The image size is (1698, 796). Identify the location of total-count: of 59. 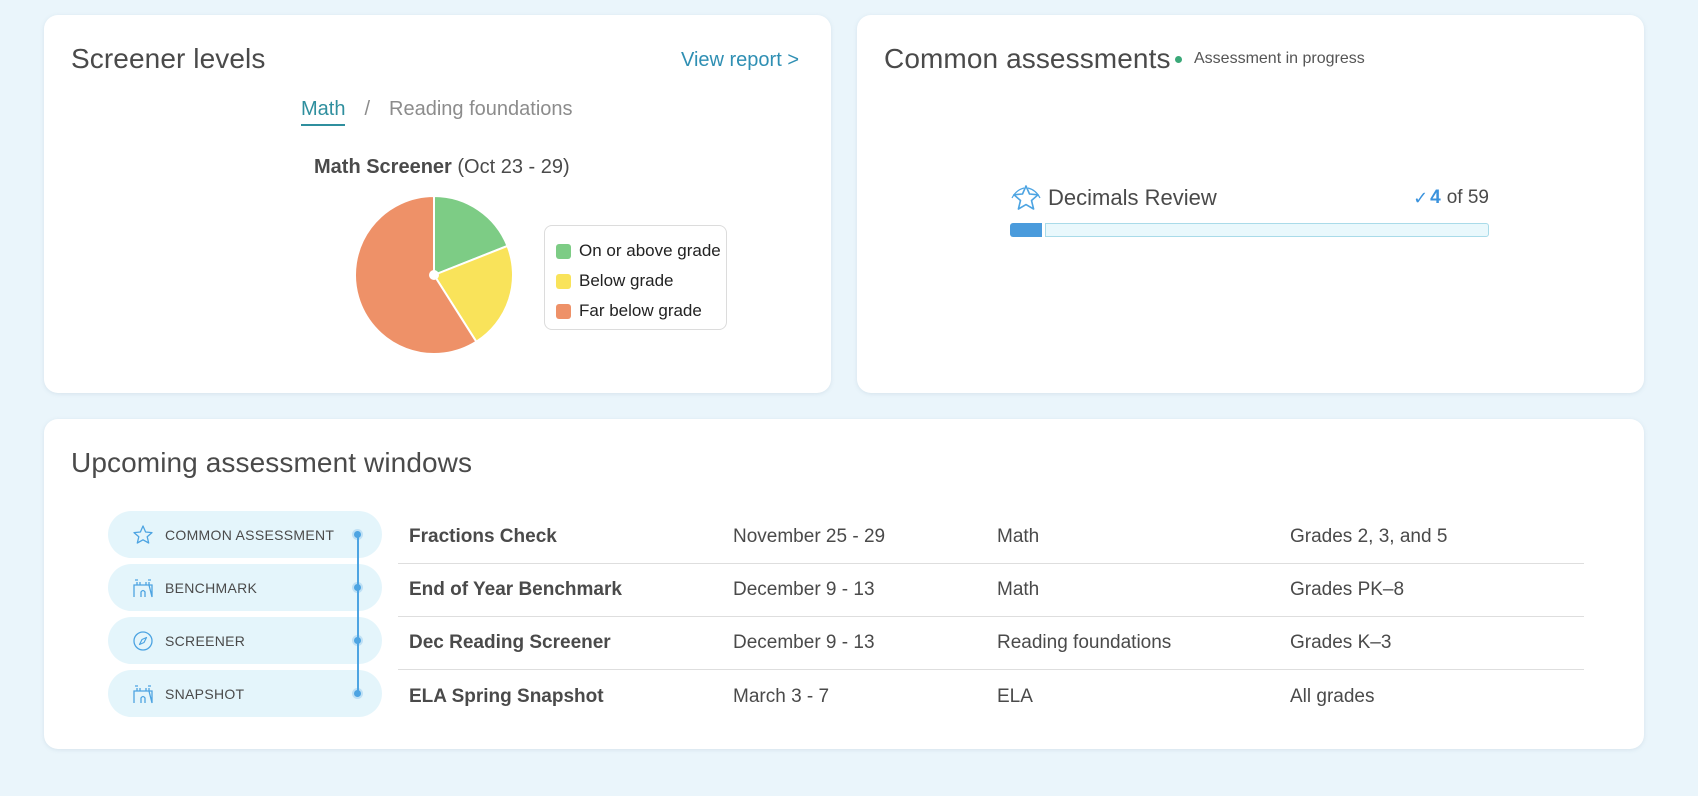
(1467, 197).